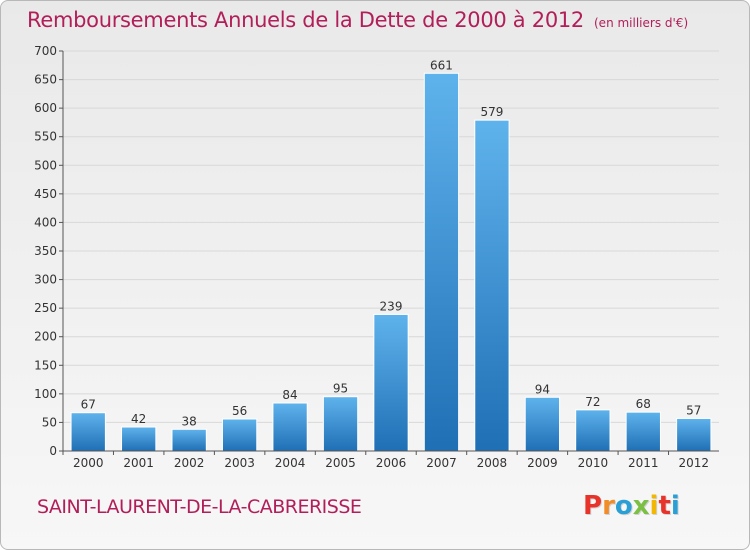 The height and width of the screenshot is (550, 750). Describe the element at coordinates (45, 337) in the screenshot. I see `y-tick-label: 200` at that location.